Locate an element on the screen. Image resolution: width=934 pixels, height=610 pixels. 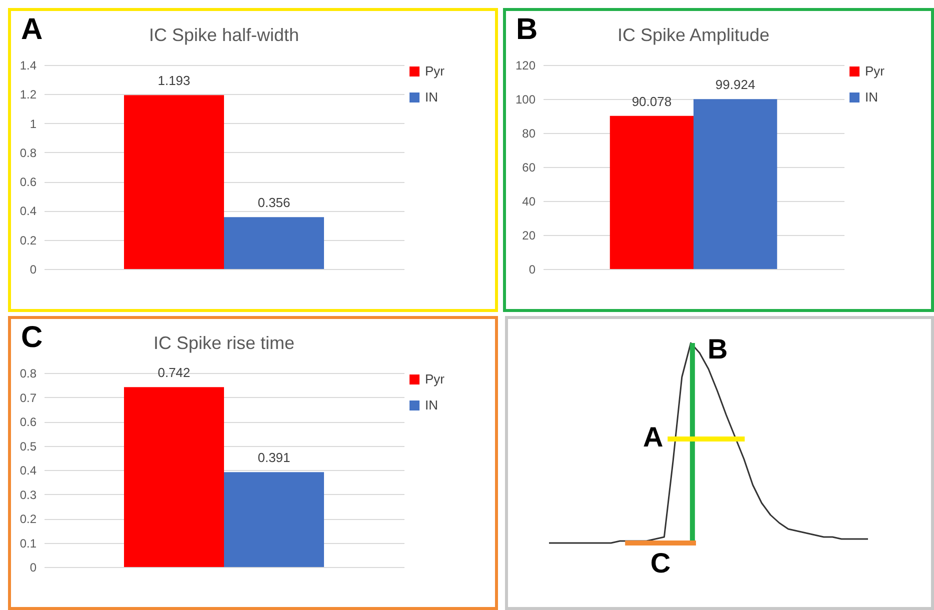
chart-title: IC Spike rise time is located at coordinates (224, 343).